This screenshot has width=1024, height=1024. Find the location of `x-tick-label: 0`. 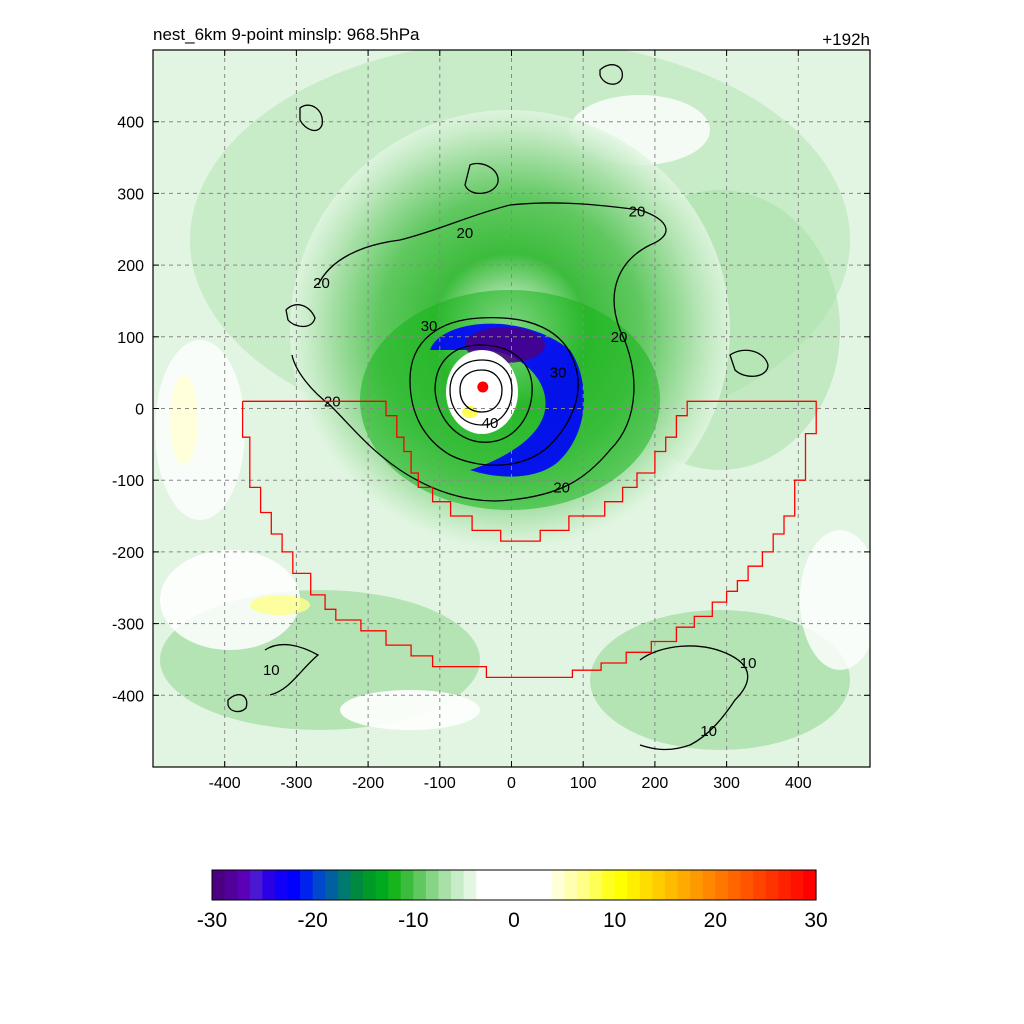

x-tick-label: 0 is located at coordinates (511, 783).